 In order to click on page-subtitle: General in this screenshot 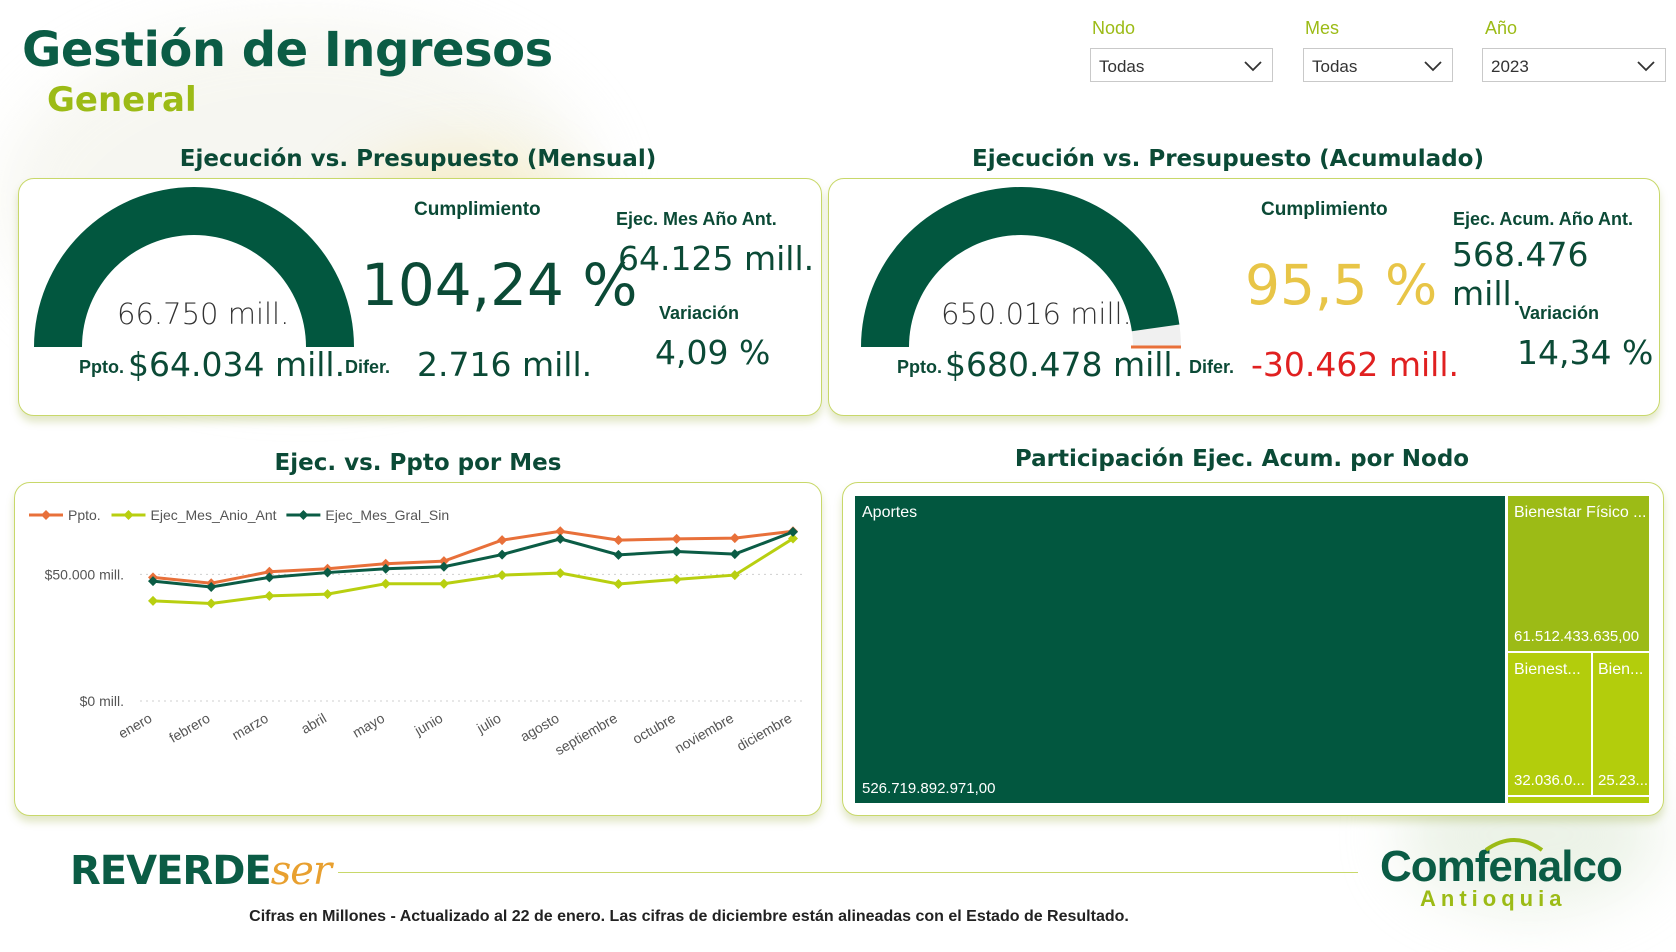, I will do `click(122, 100)`.